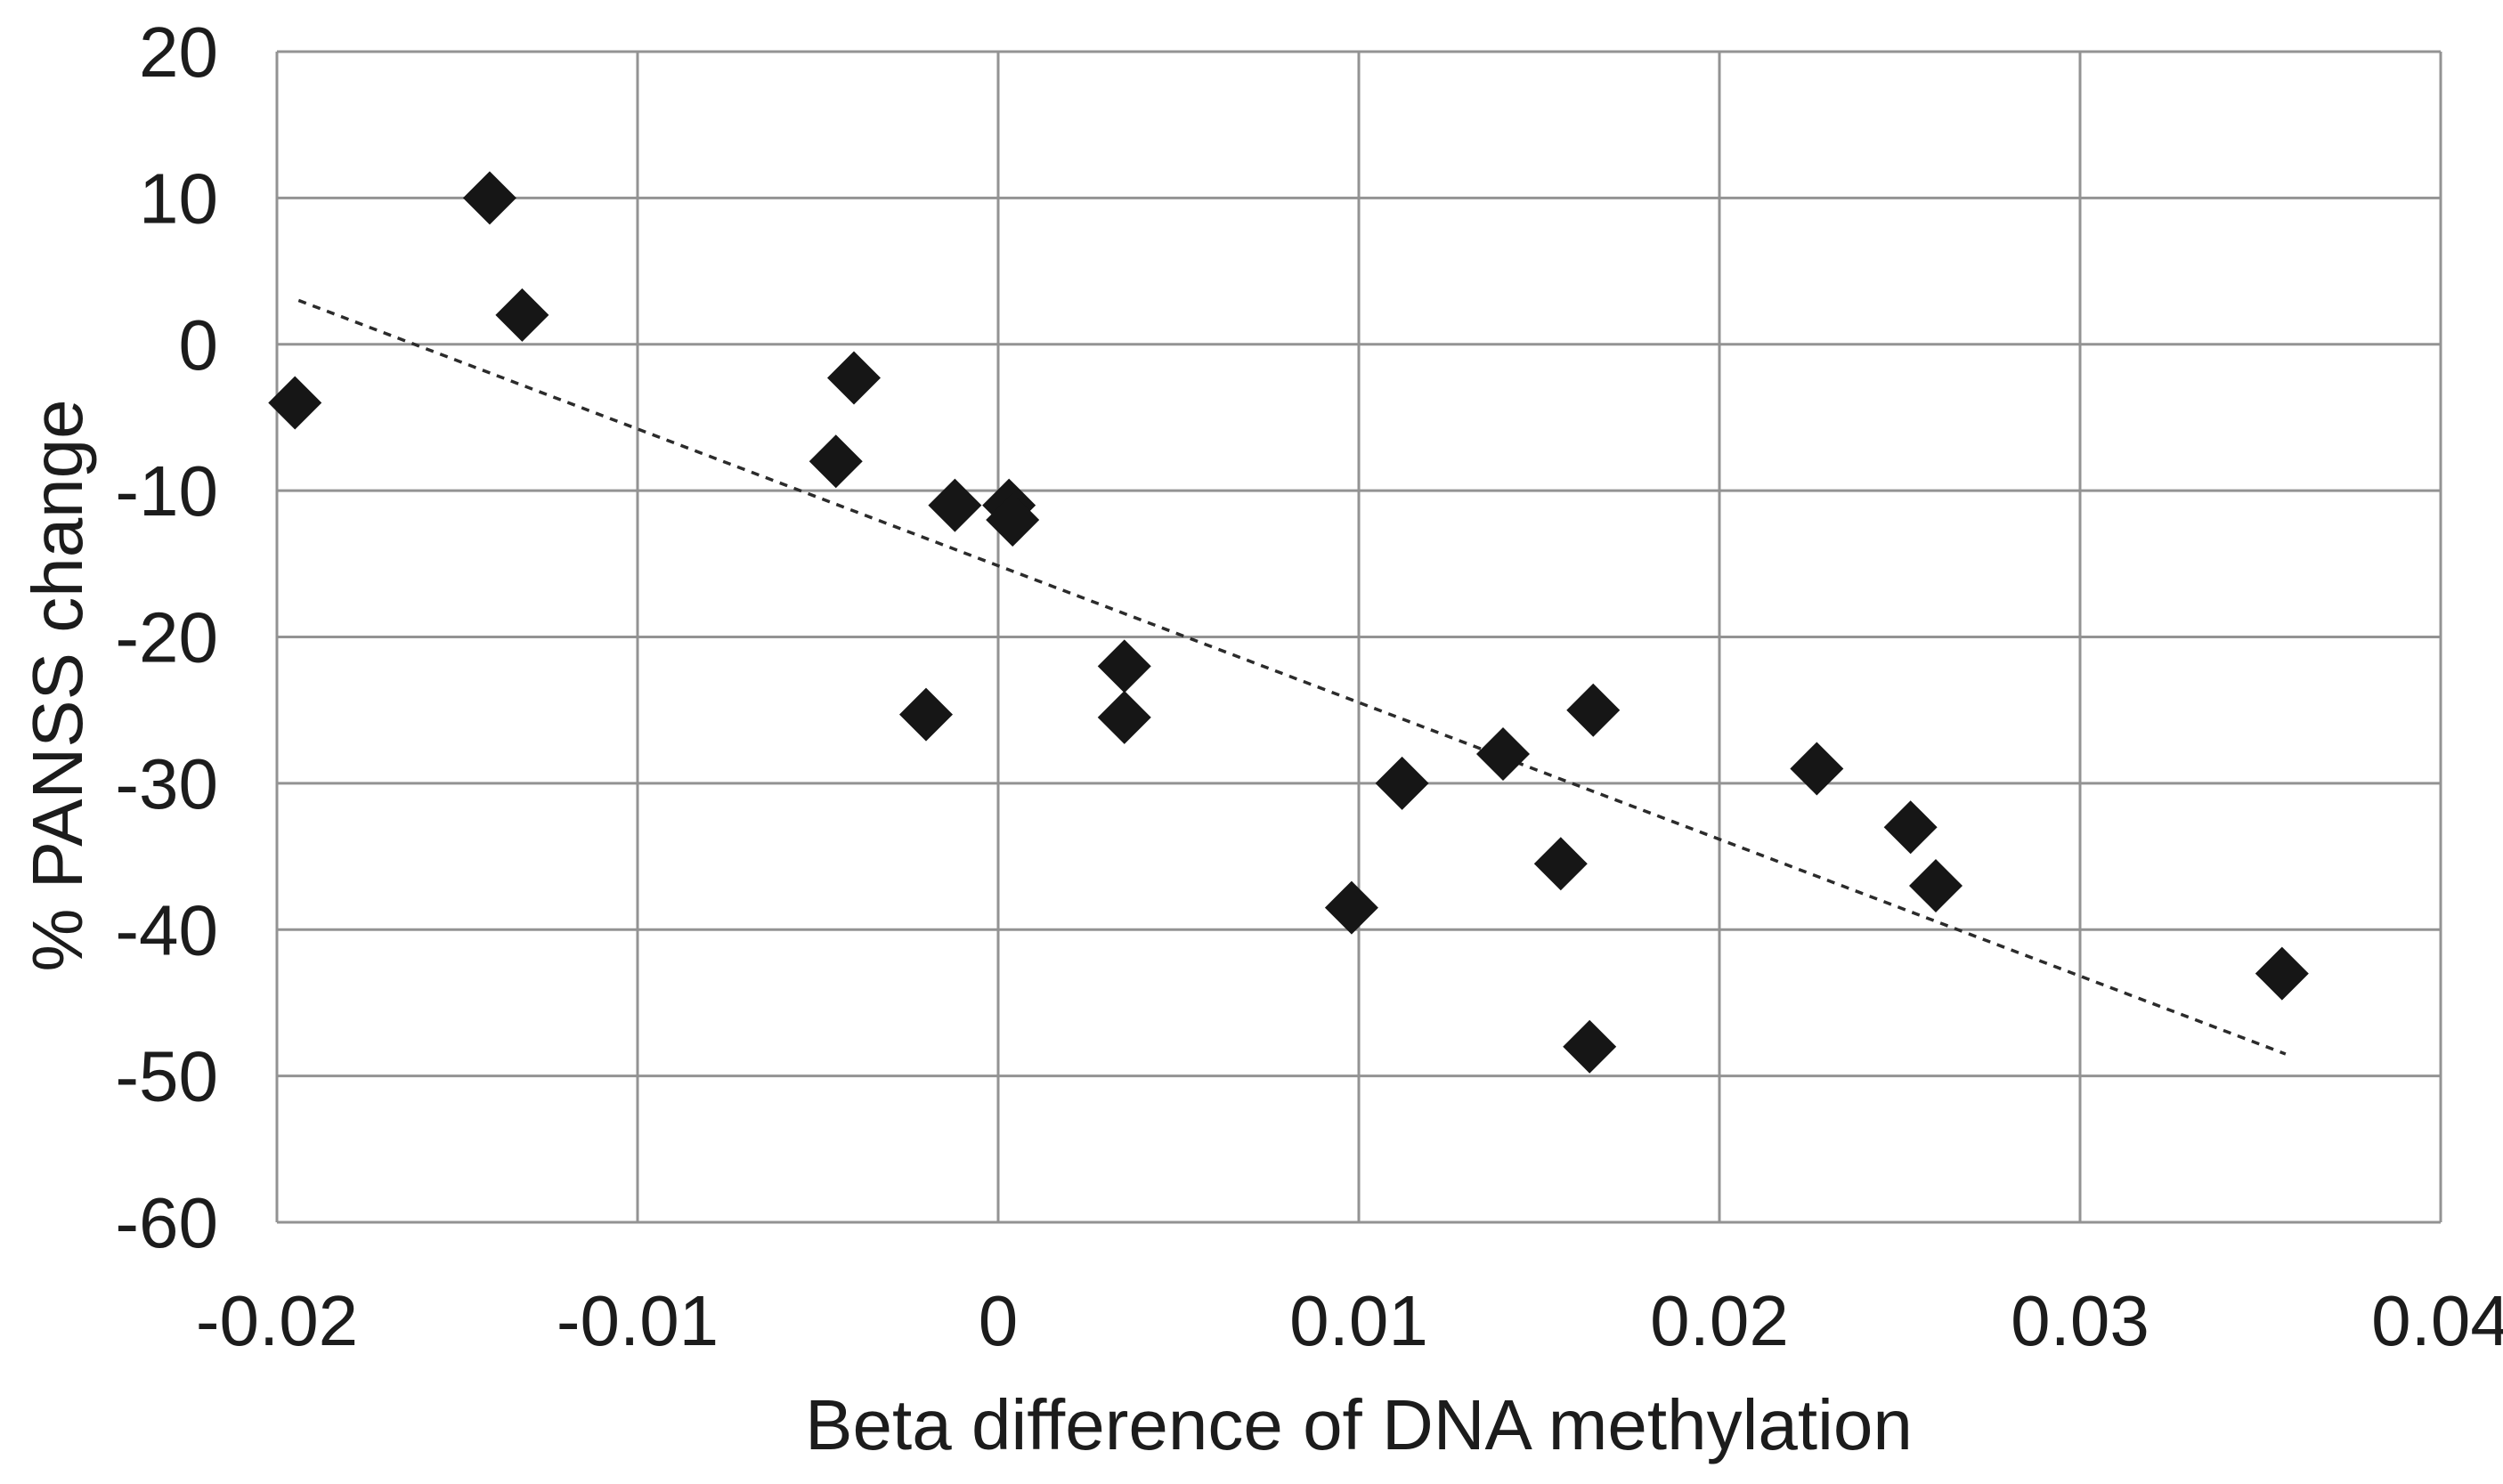  I want to click on x-tick-label: 0.03, so click(2080, 1320).